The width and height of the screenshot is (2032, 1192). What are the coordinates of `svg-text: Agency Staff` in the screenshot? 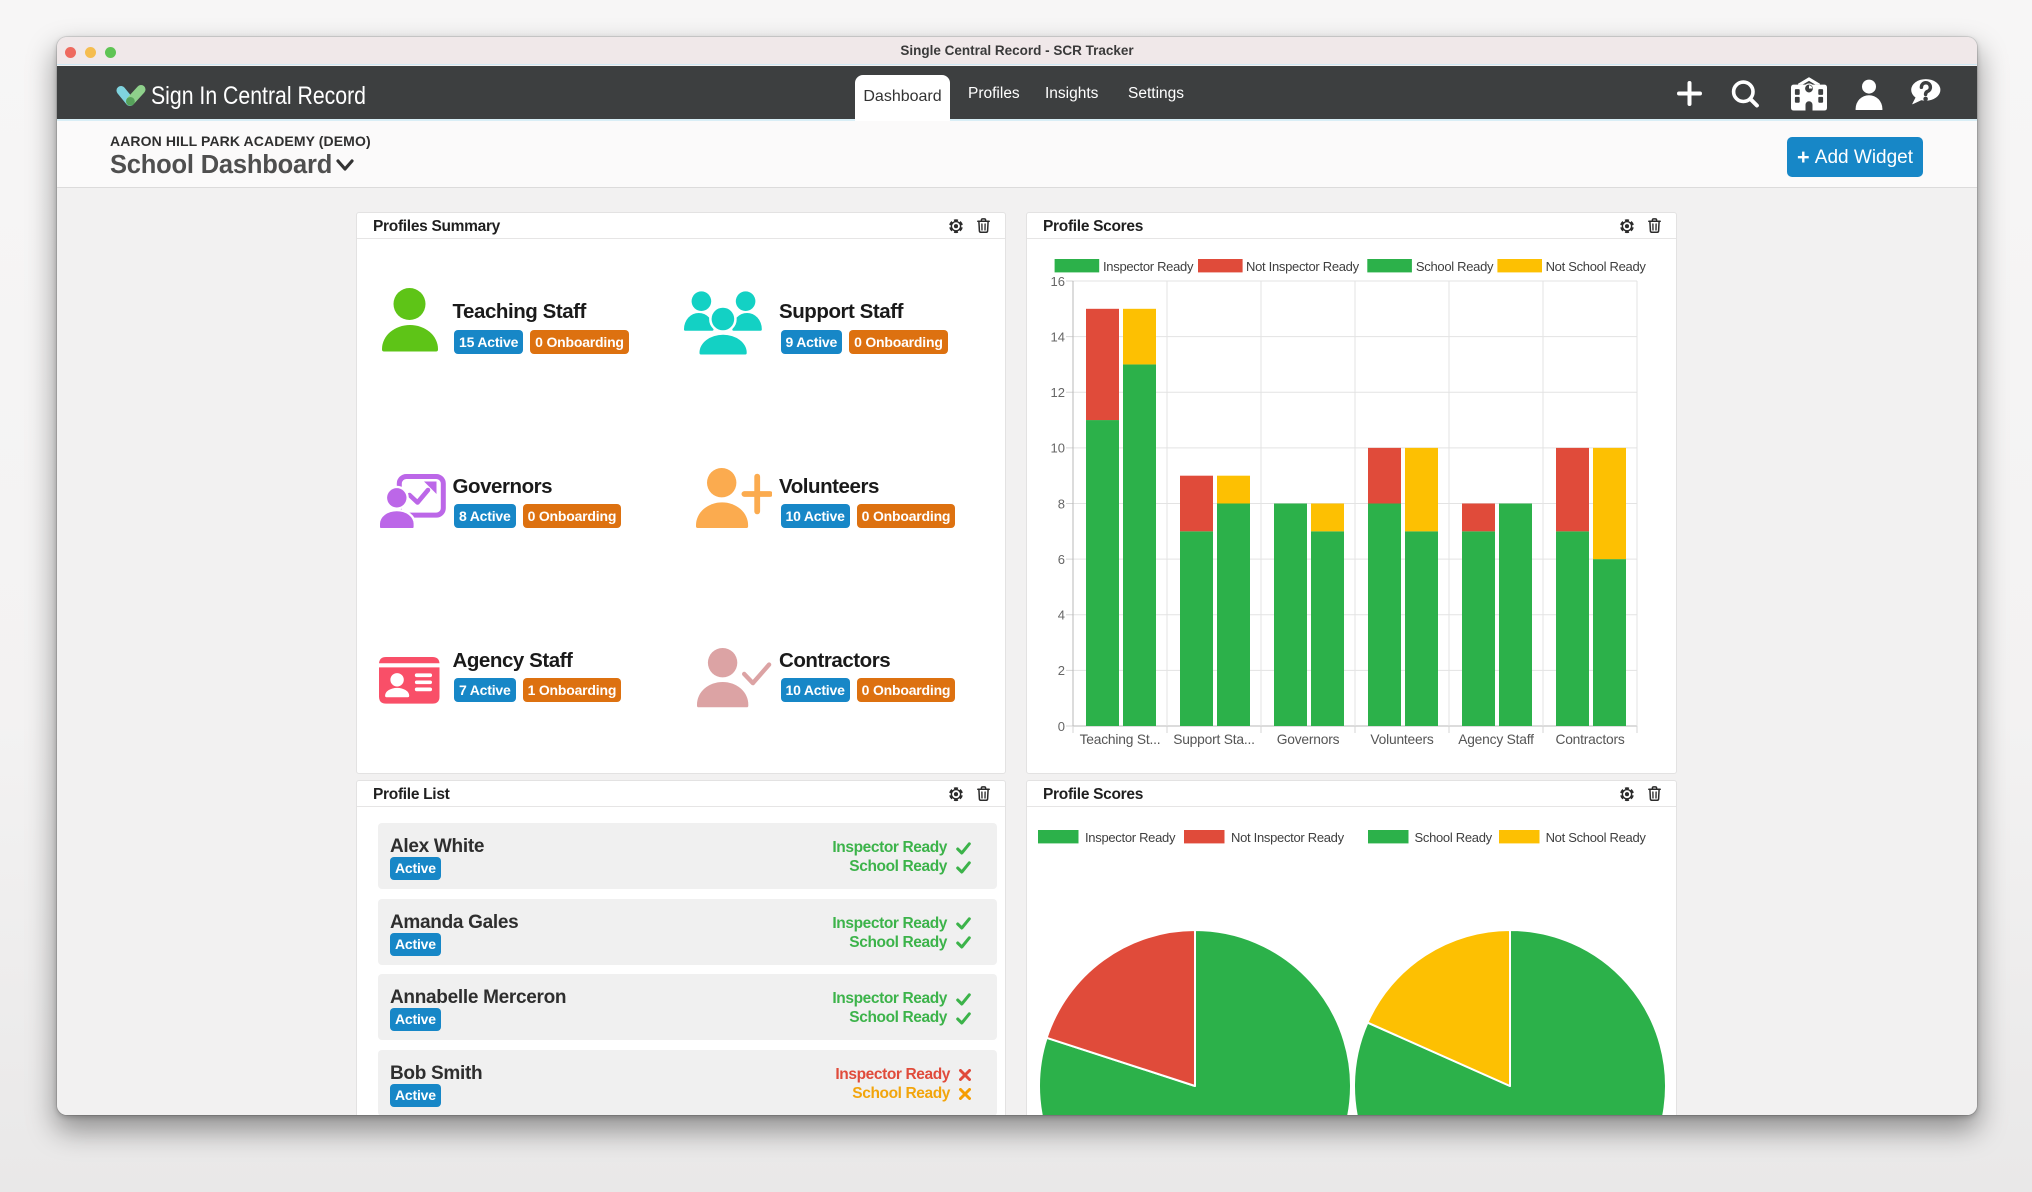 It's located at (1496, 739).